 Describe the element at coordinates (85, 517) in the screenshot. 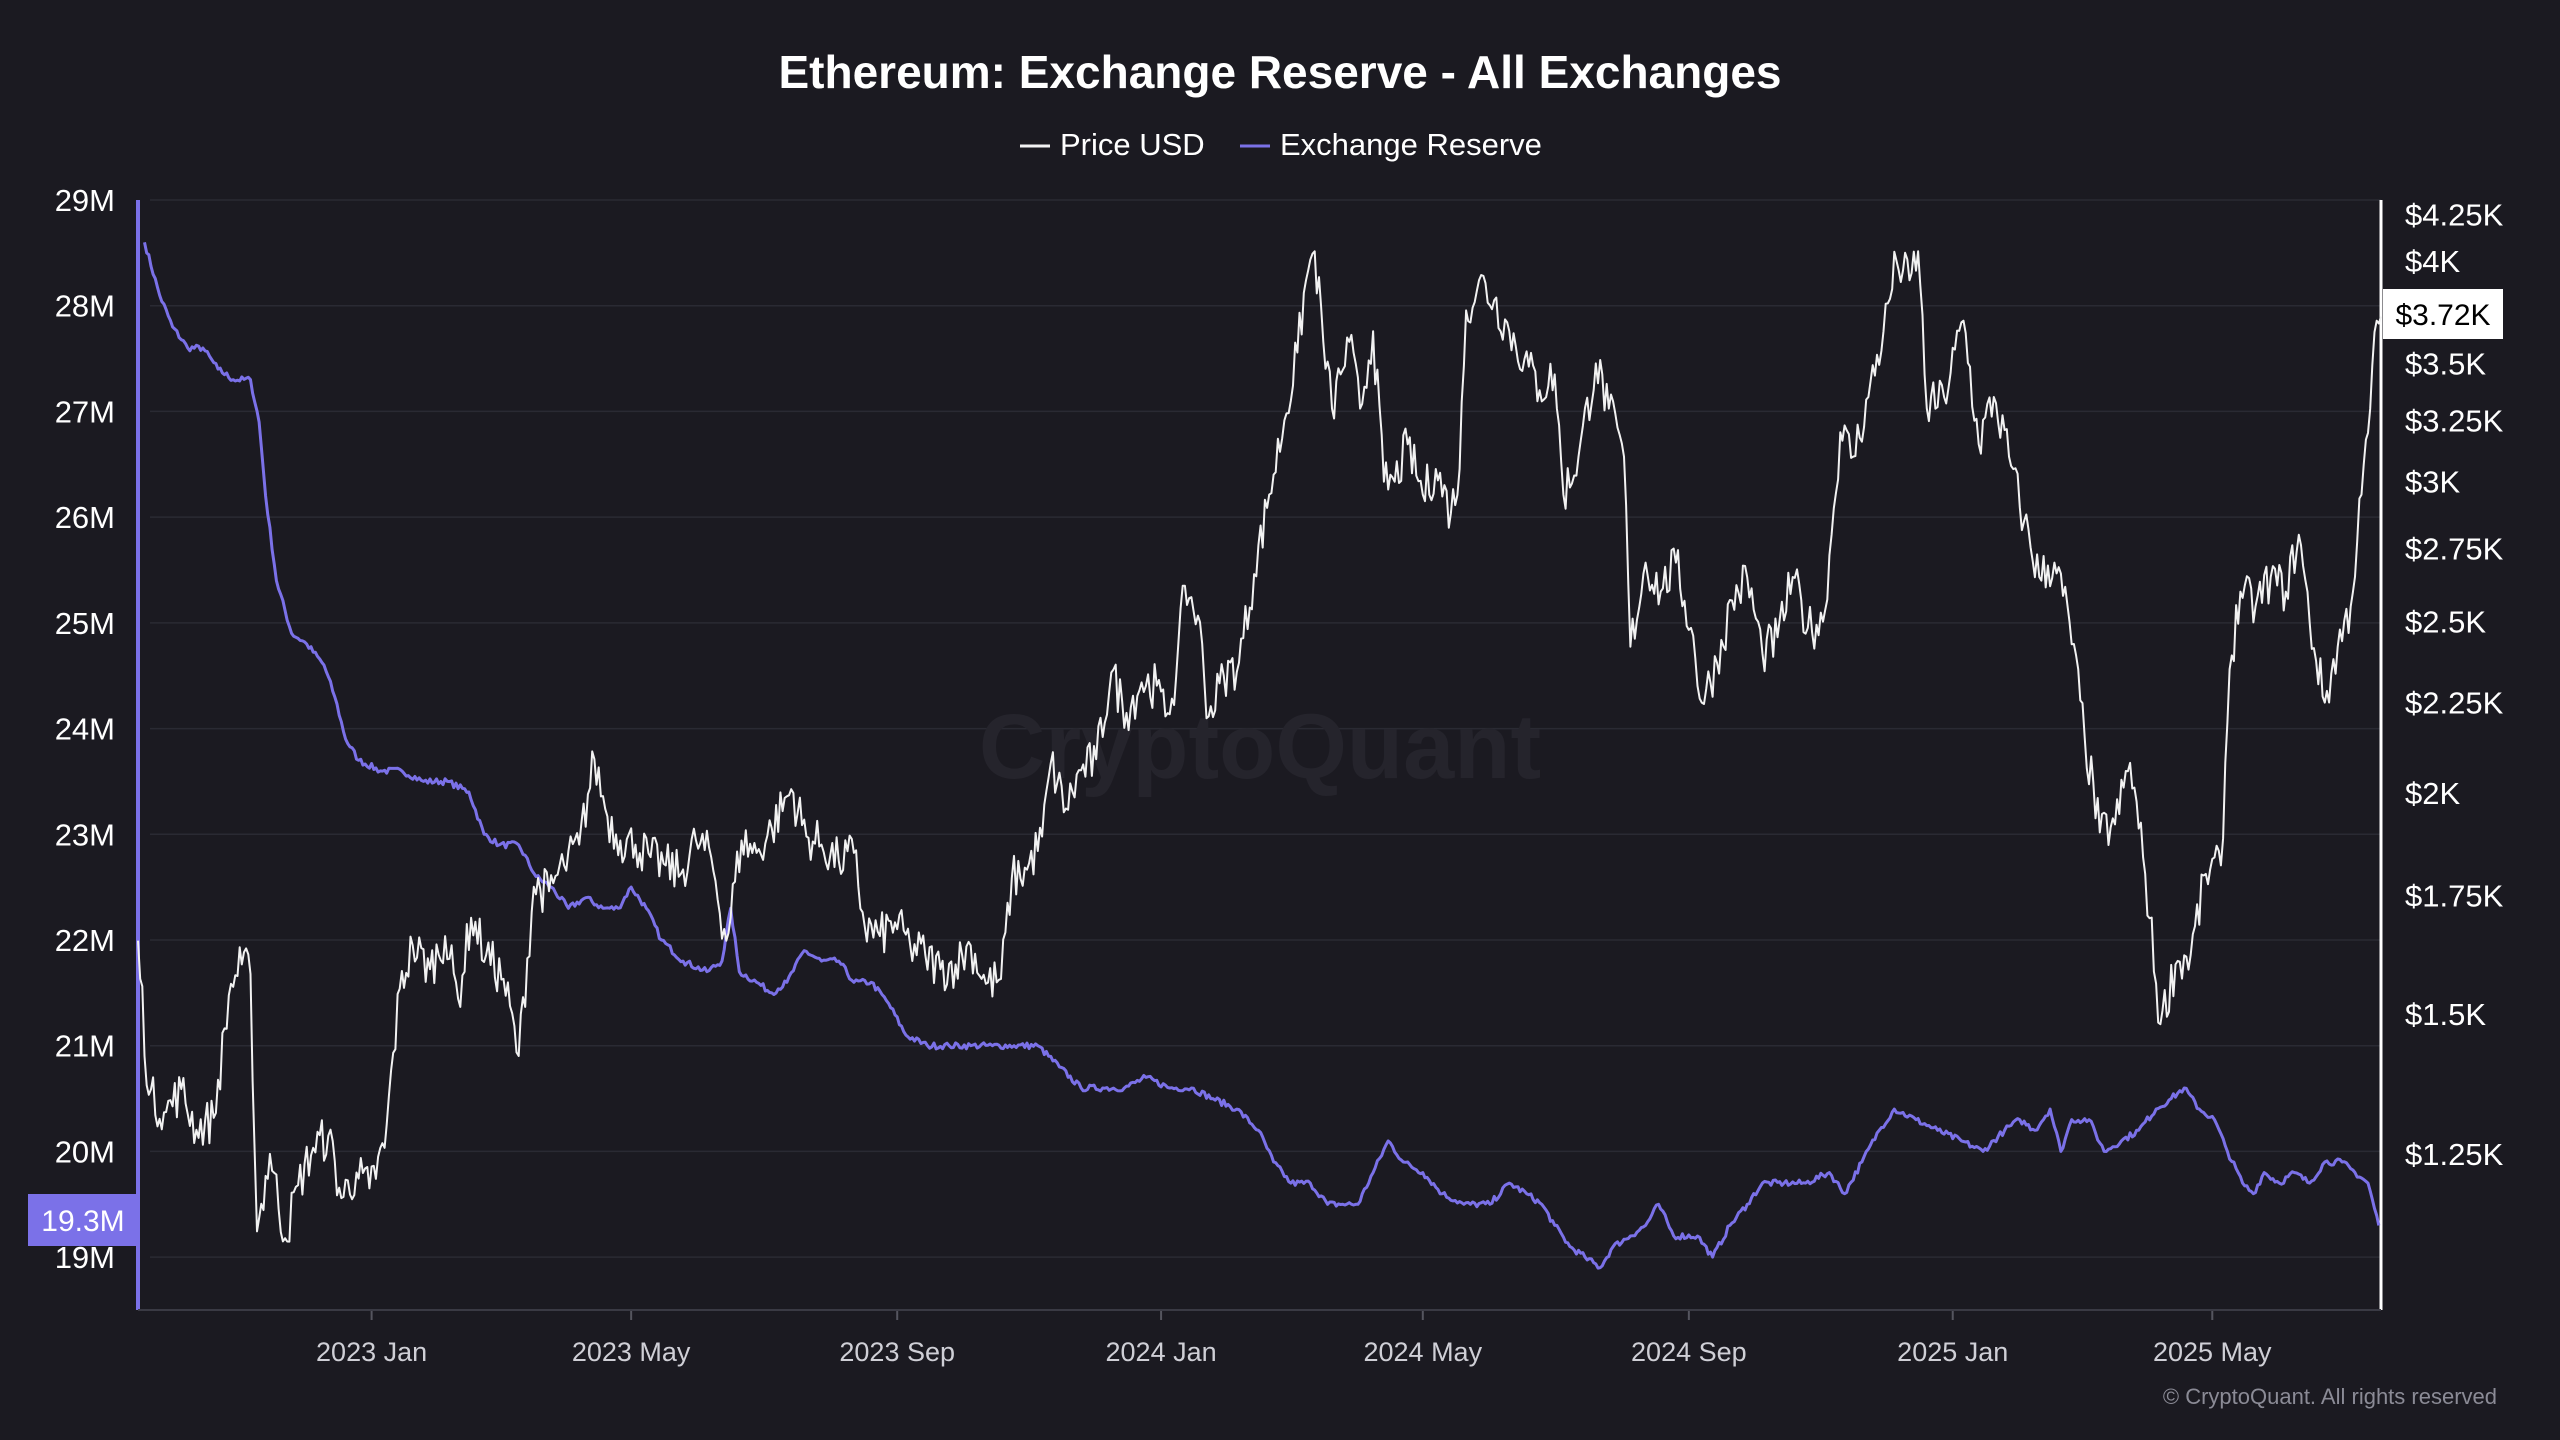

I see `left-tick-label: 26M` at that location.